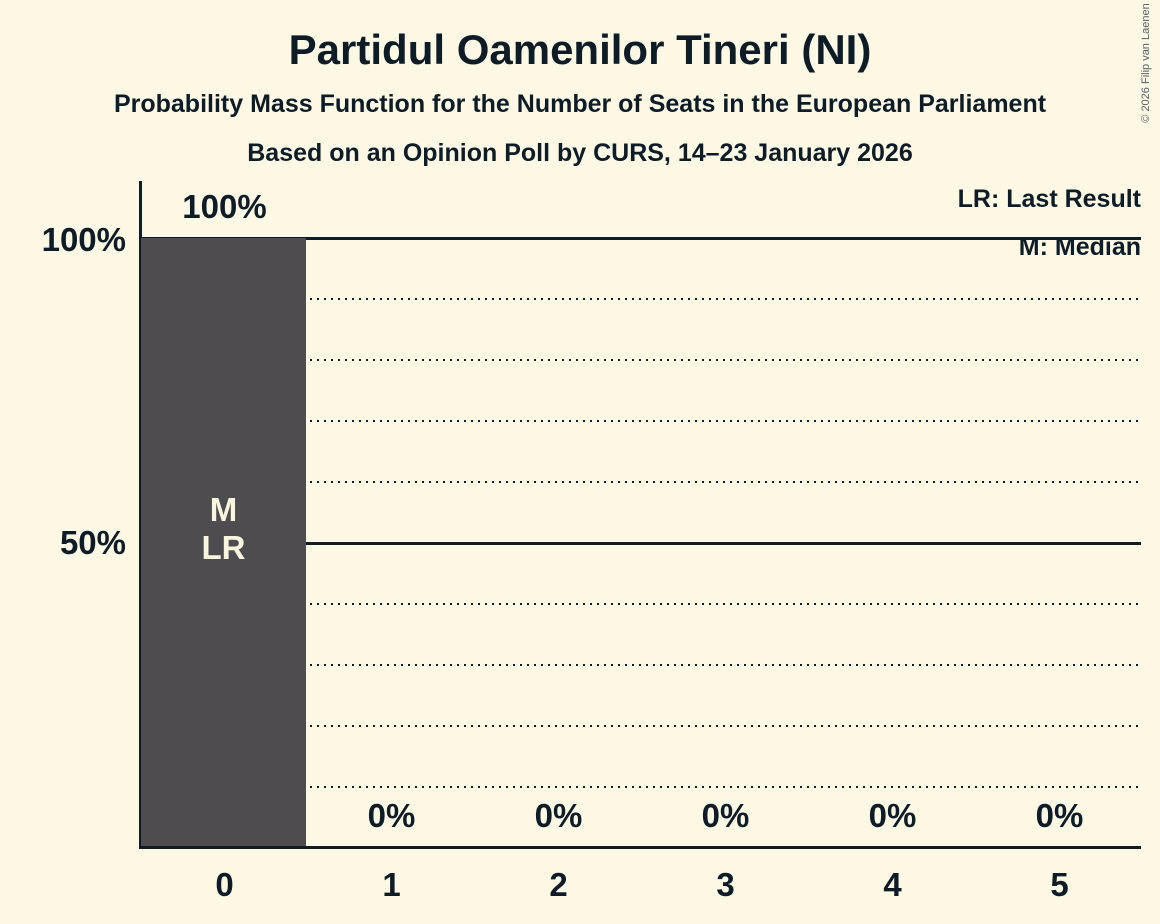 The height and width of the screenshot is (924, 1160). What do you see at coordinates (558, 815) in the screenshot?
I see `bar-value-label-2: 0%` at bounding box center [558, 815].